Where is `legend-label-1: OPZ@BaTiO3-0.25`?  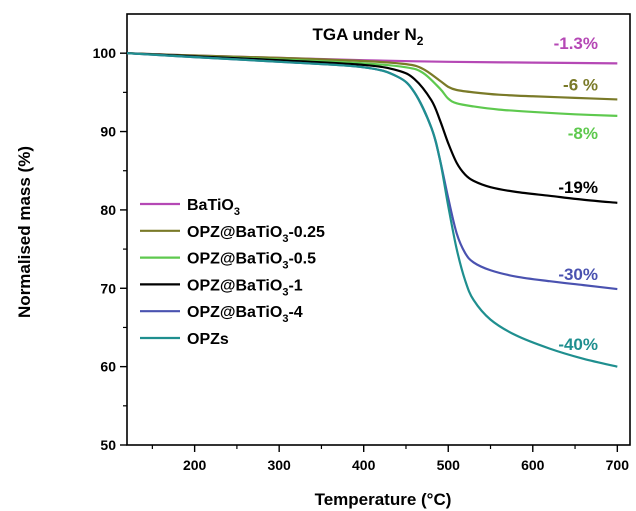 legend-label-1: OPZ@BaTiO3-0.25 is located at coordinates (256, 234).